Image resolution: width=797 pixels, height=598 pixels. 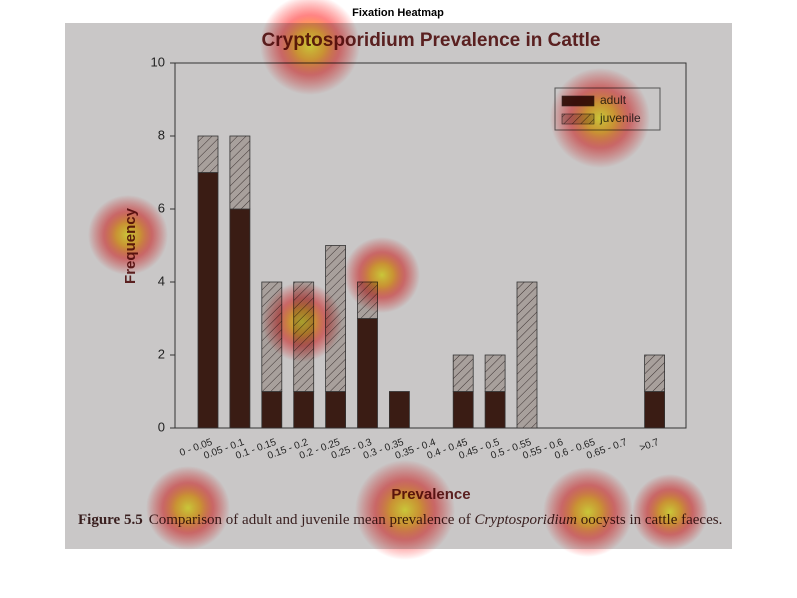 What do you see at coordinates (158, 61) in the screenshot?
I see `y-tick-label: 10` at bounding box center [158, 61].